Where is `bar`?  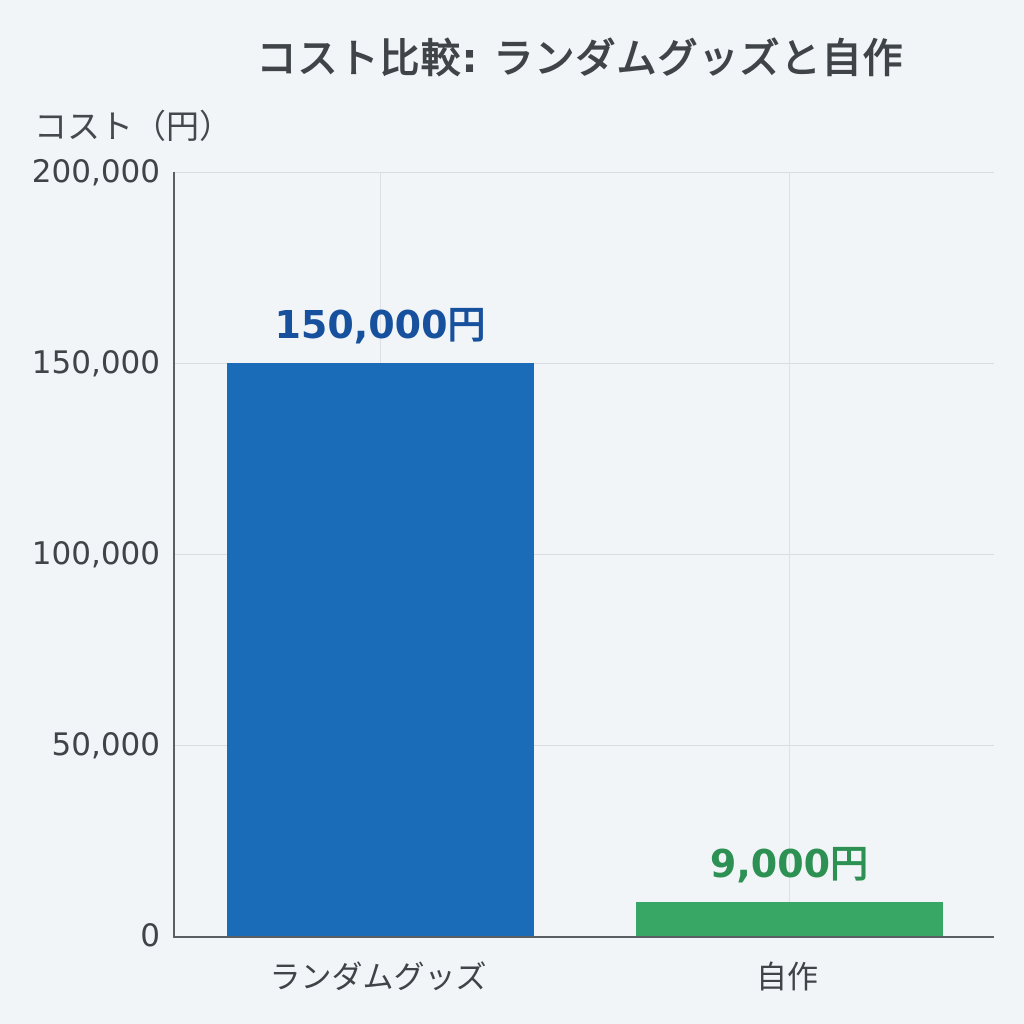
bar is located at coordinates (789, 919).